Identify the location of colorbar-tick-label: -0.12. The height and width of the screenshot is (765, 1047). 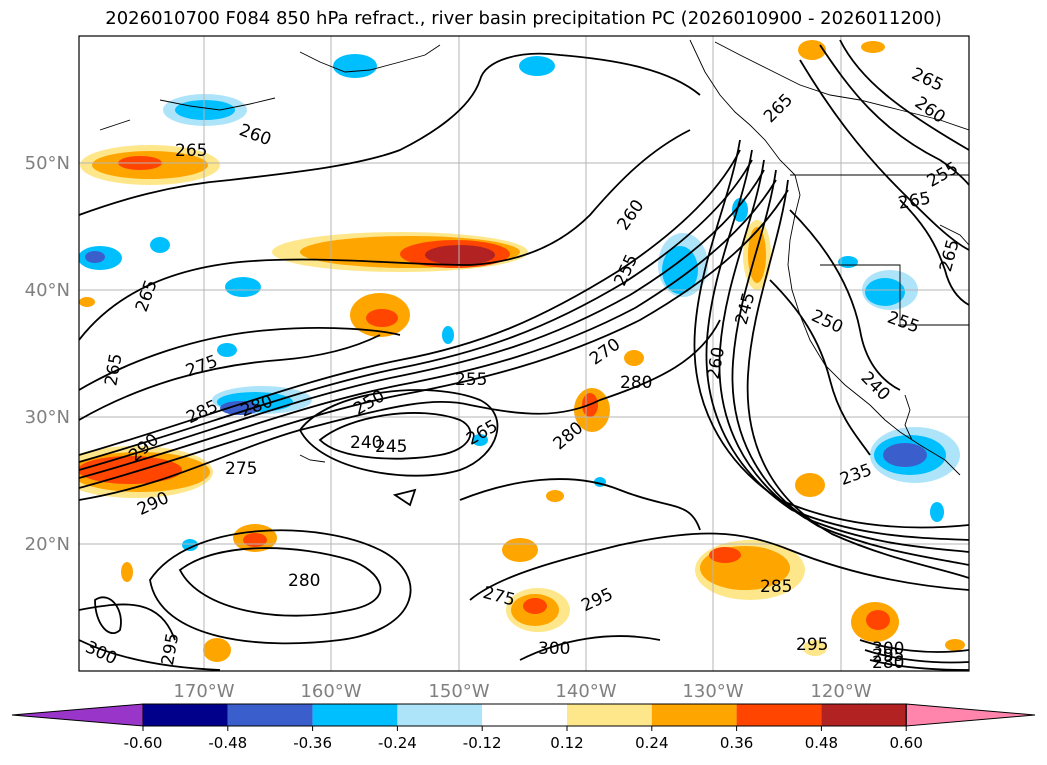
(482, 743).